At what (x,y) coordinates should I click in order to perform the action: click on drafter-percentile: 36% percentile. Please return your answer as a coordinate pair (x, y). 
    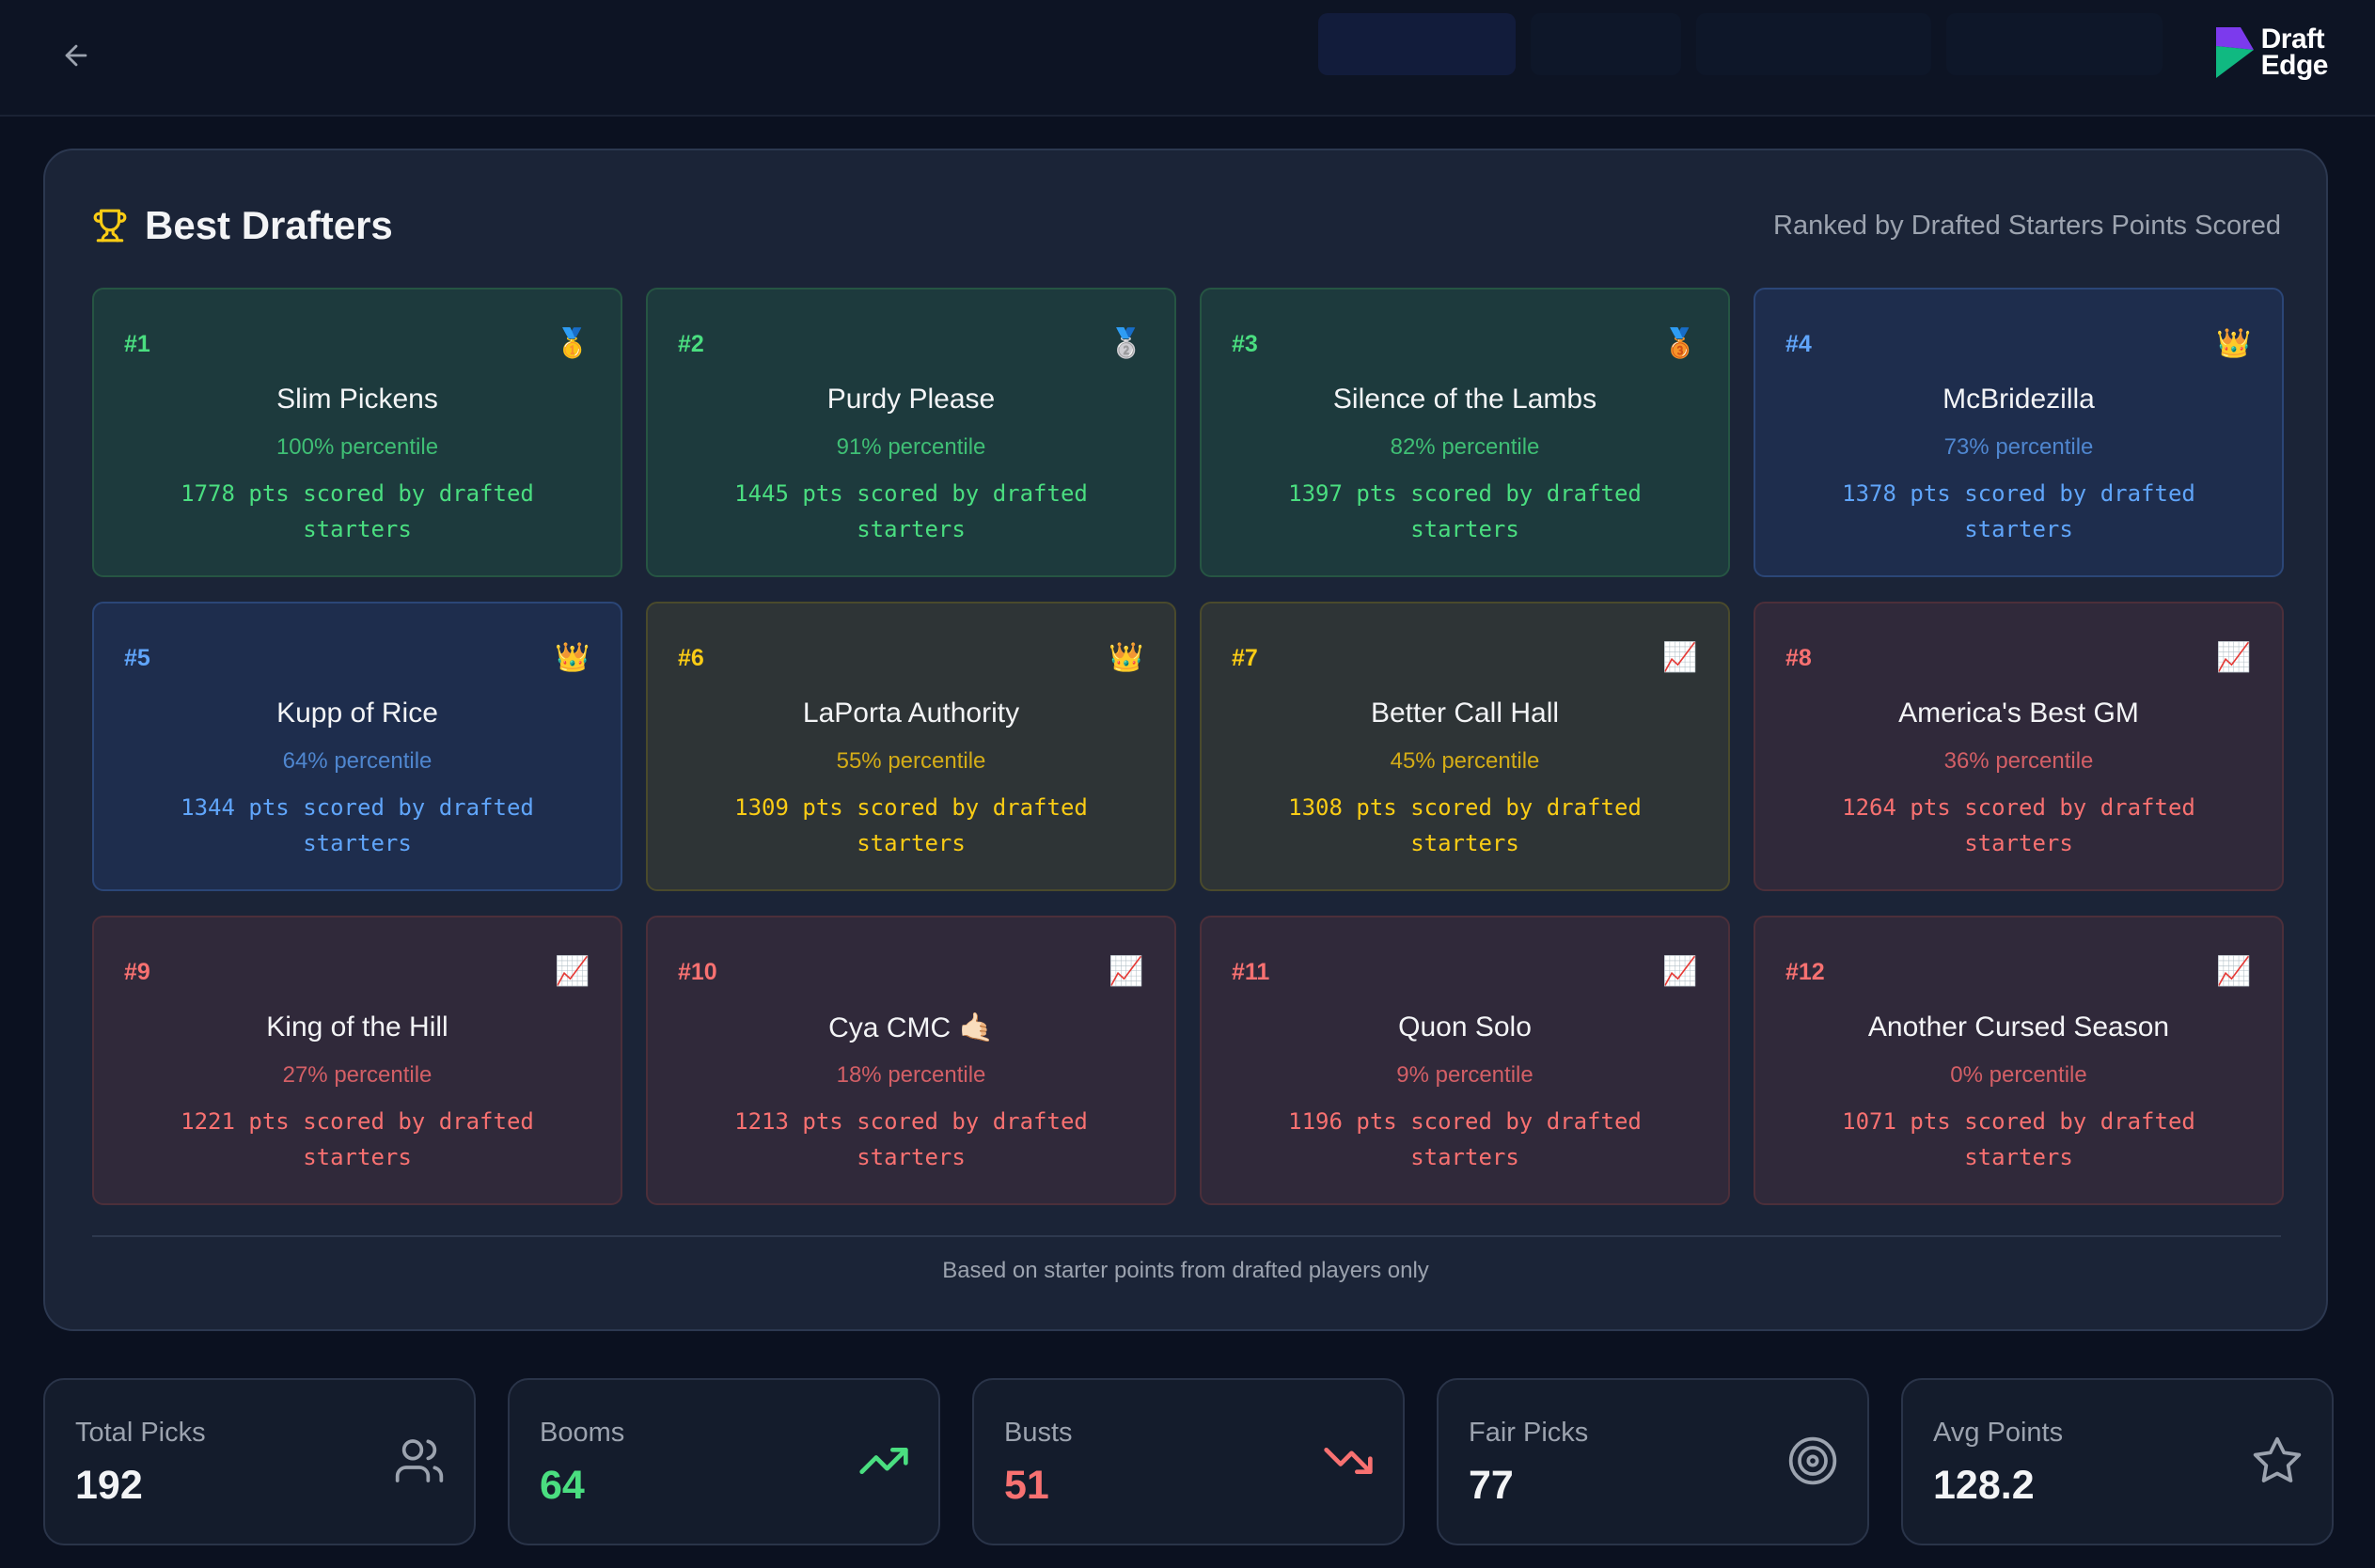
    Looking at the image, I should click on (2018, 761).